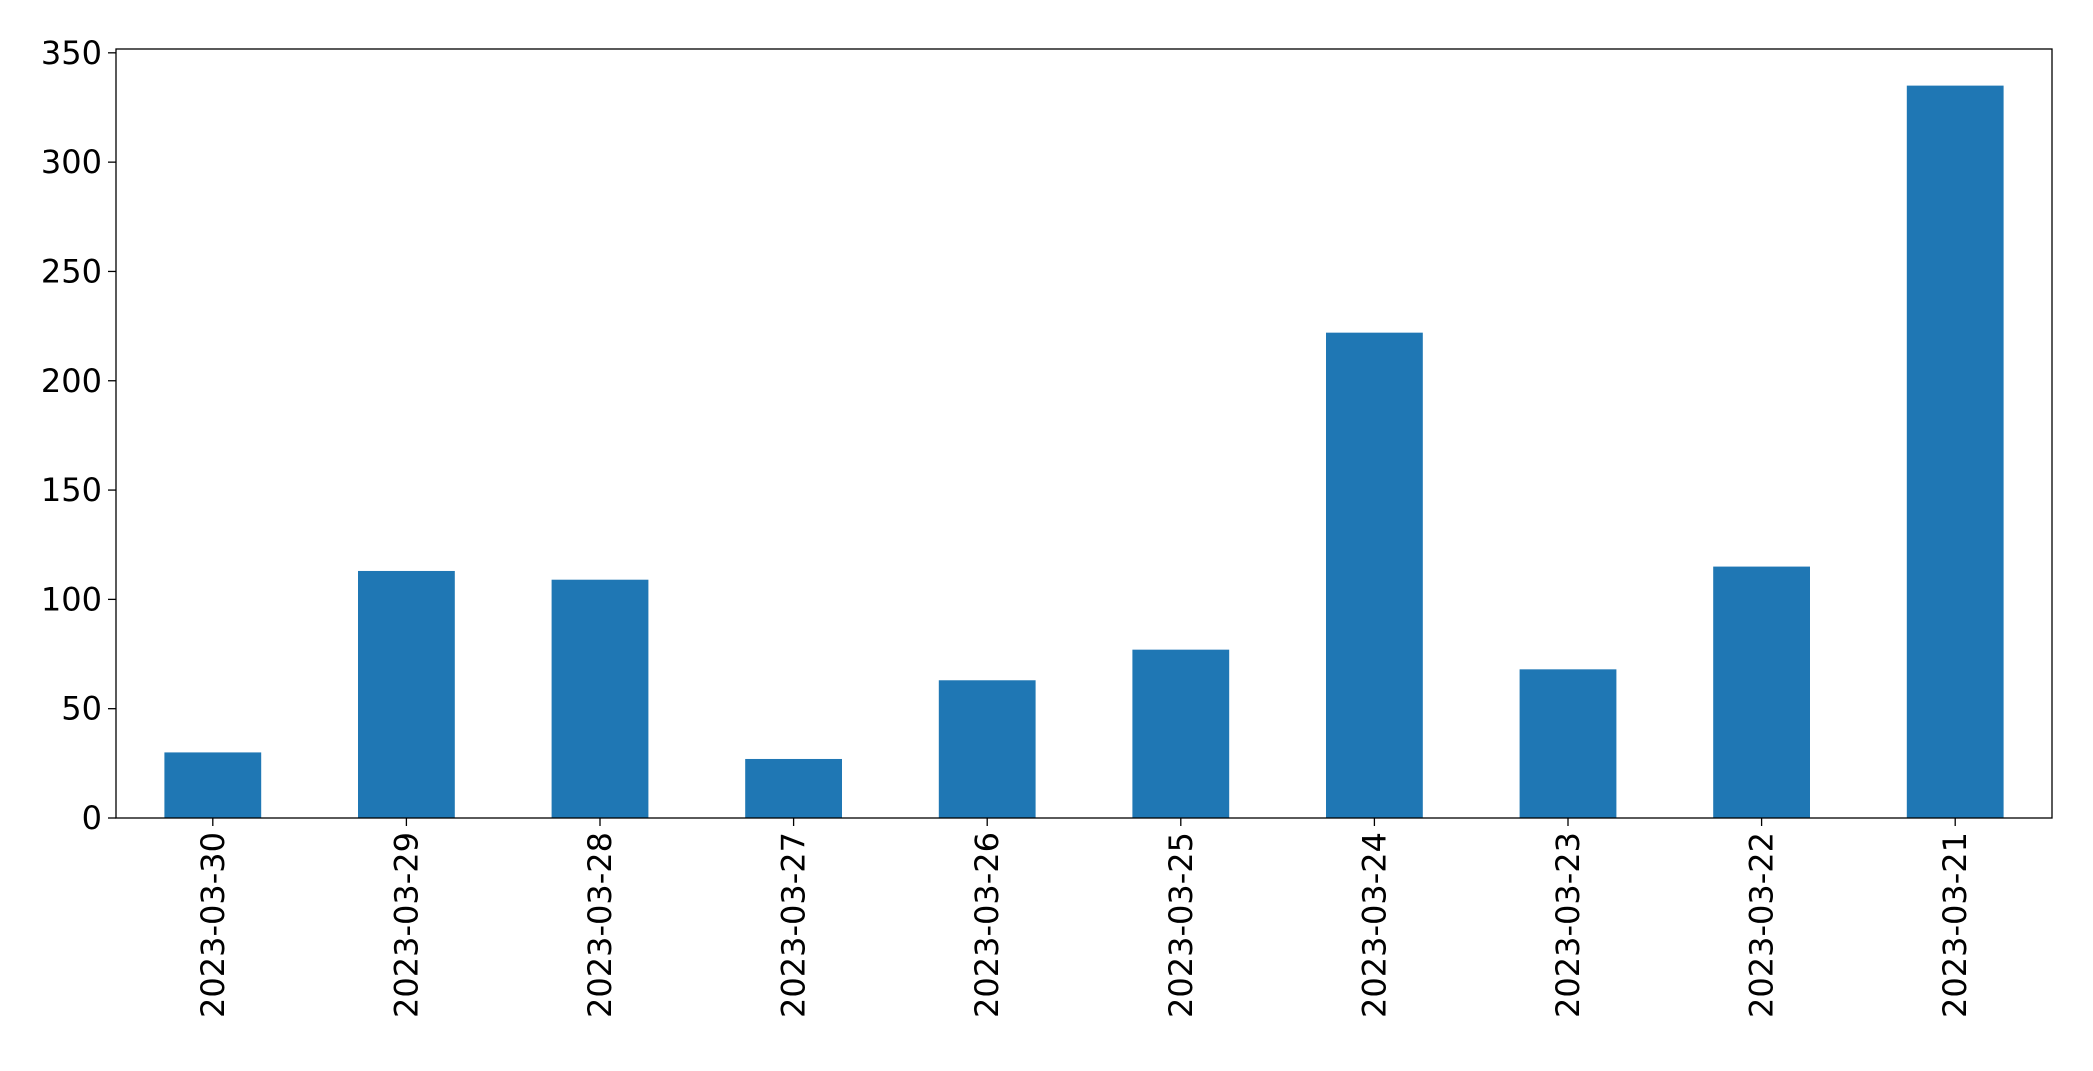 The width and height of the screenshot is (2093, 1071). I want to click on y-tick-label: 50, so click(81, 709).